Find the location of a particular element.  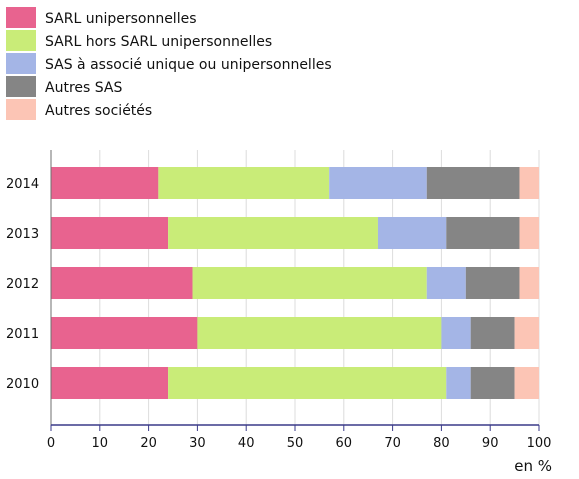

legend-label: SAS à associé unique ou unipersonnelles is located at coordinates (188, 65).